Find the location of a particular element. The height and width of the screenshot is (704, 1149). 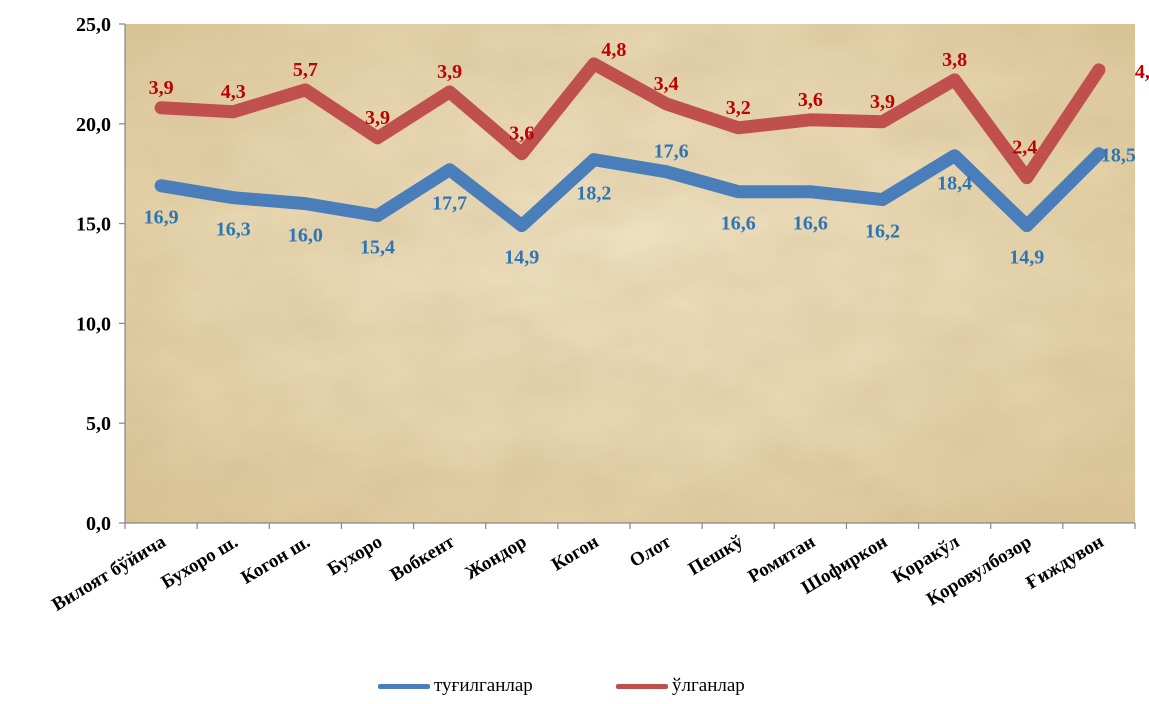

legend-item-deaths: ўлганлар is located at coordinates (680, 686).